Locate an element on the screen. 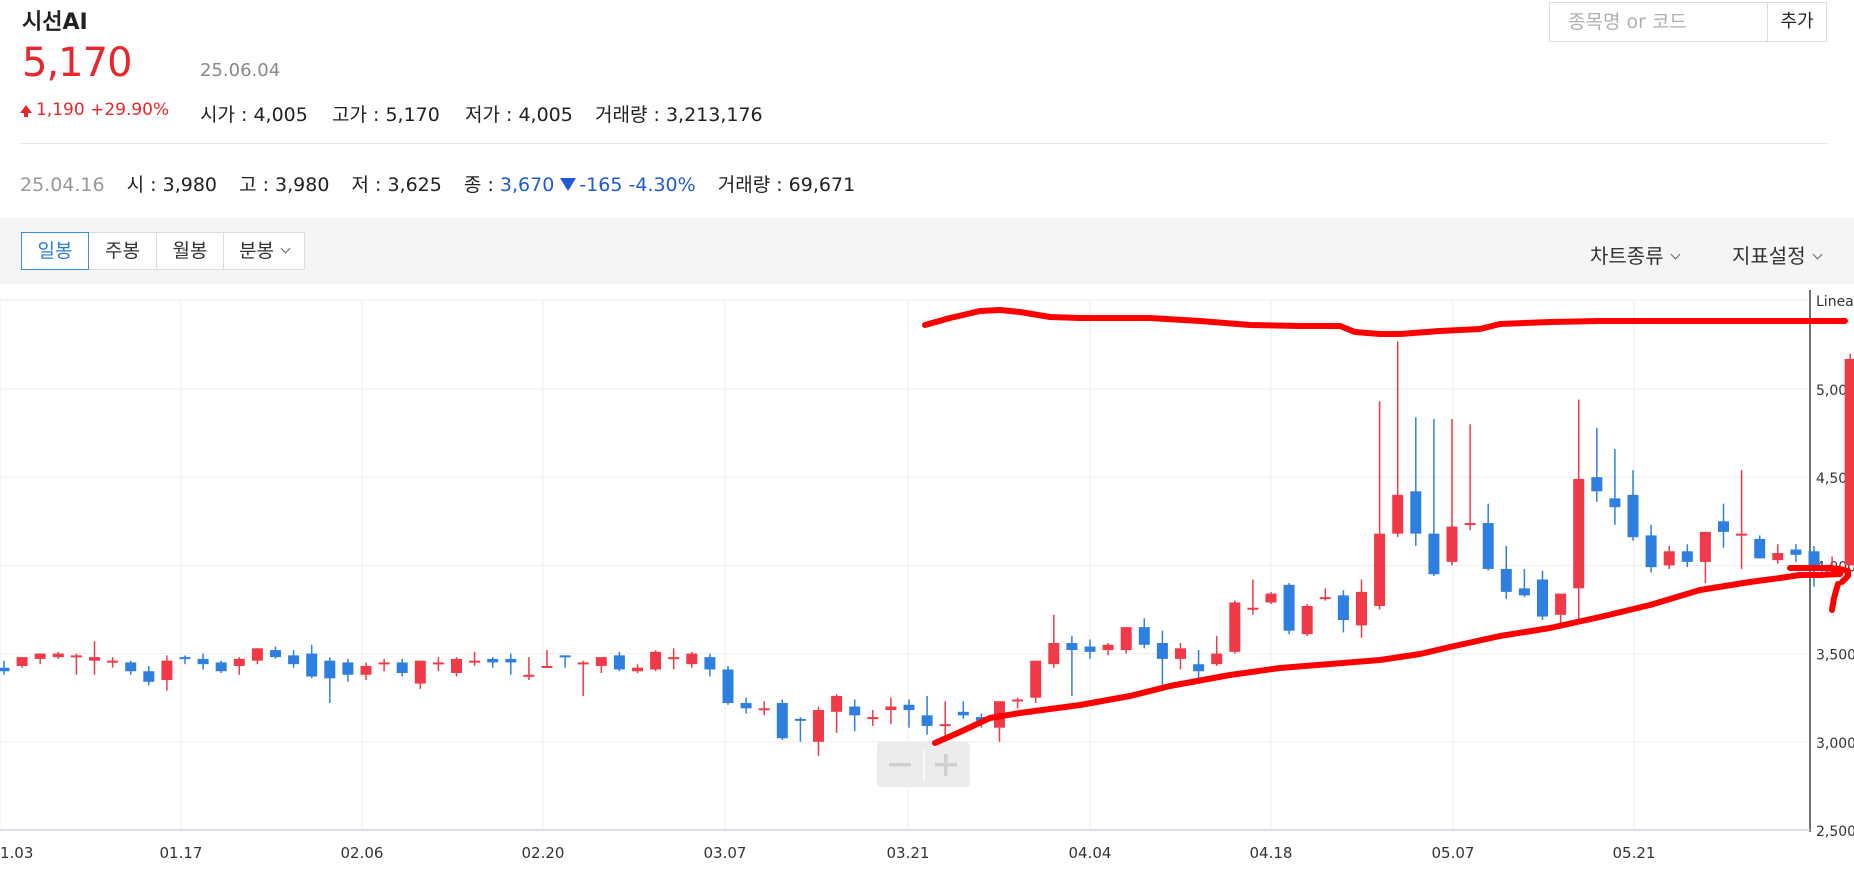 This screenshot has height=880, width=1854. arrow-annotation is located at coordinates (1835, 597).